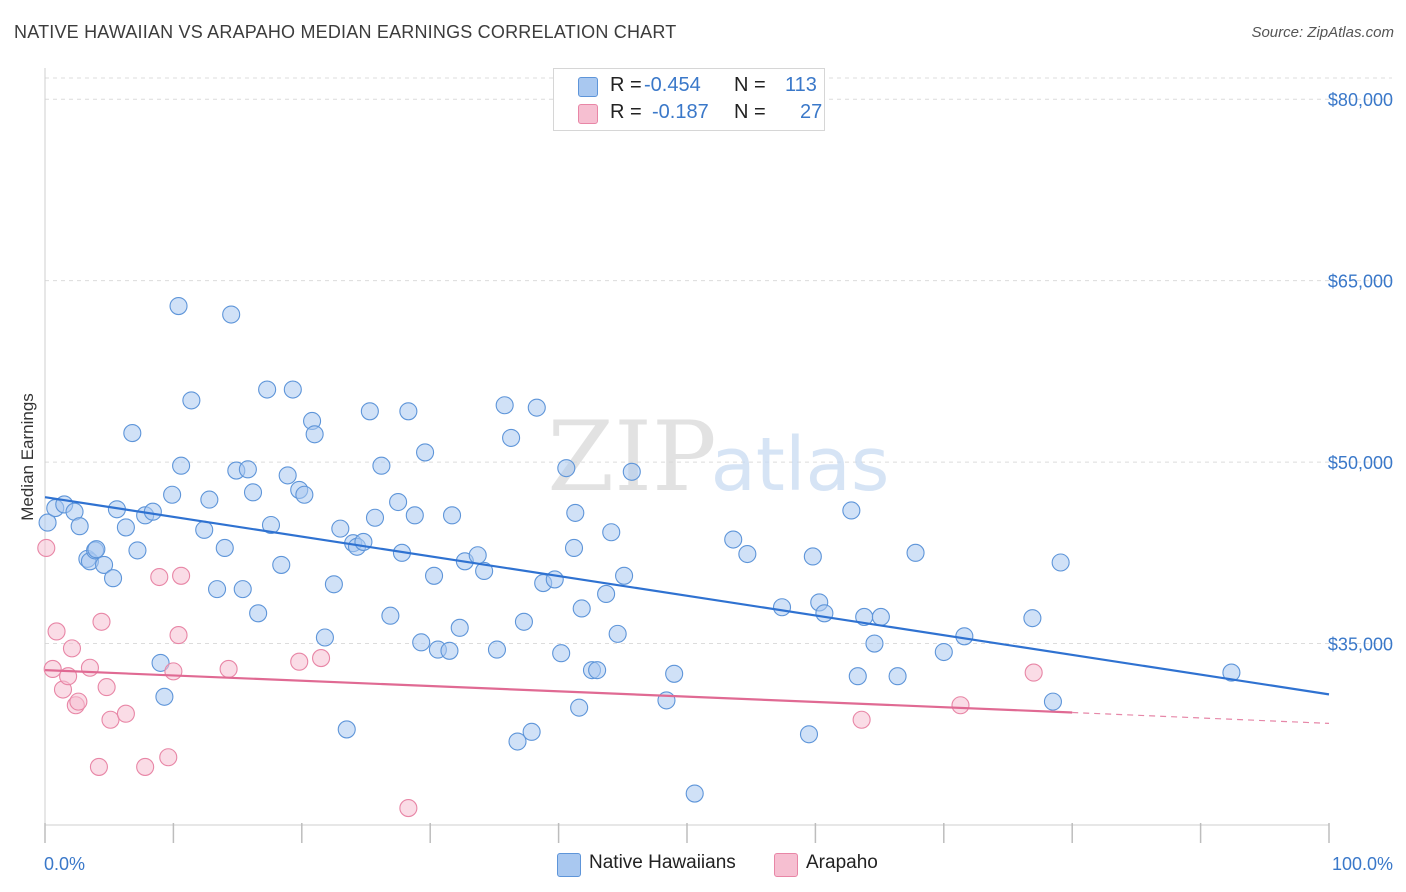 The image size is (1406, 892). I want to click on stats-legend: R = -0.454 N = 113 R = -0.187 N = 27, so click(689, 99).